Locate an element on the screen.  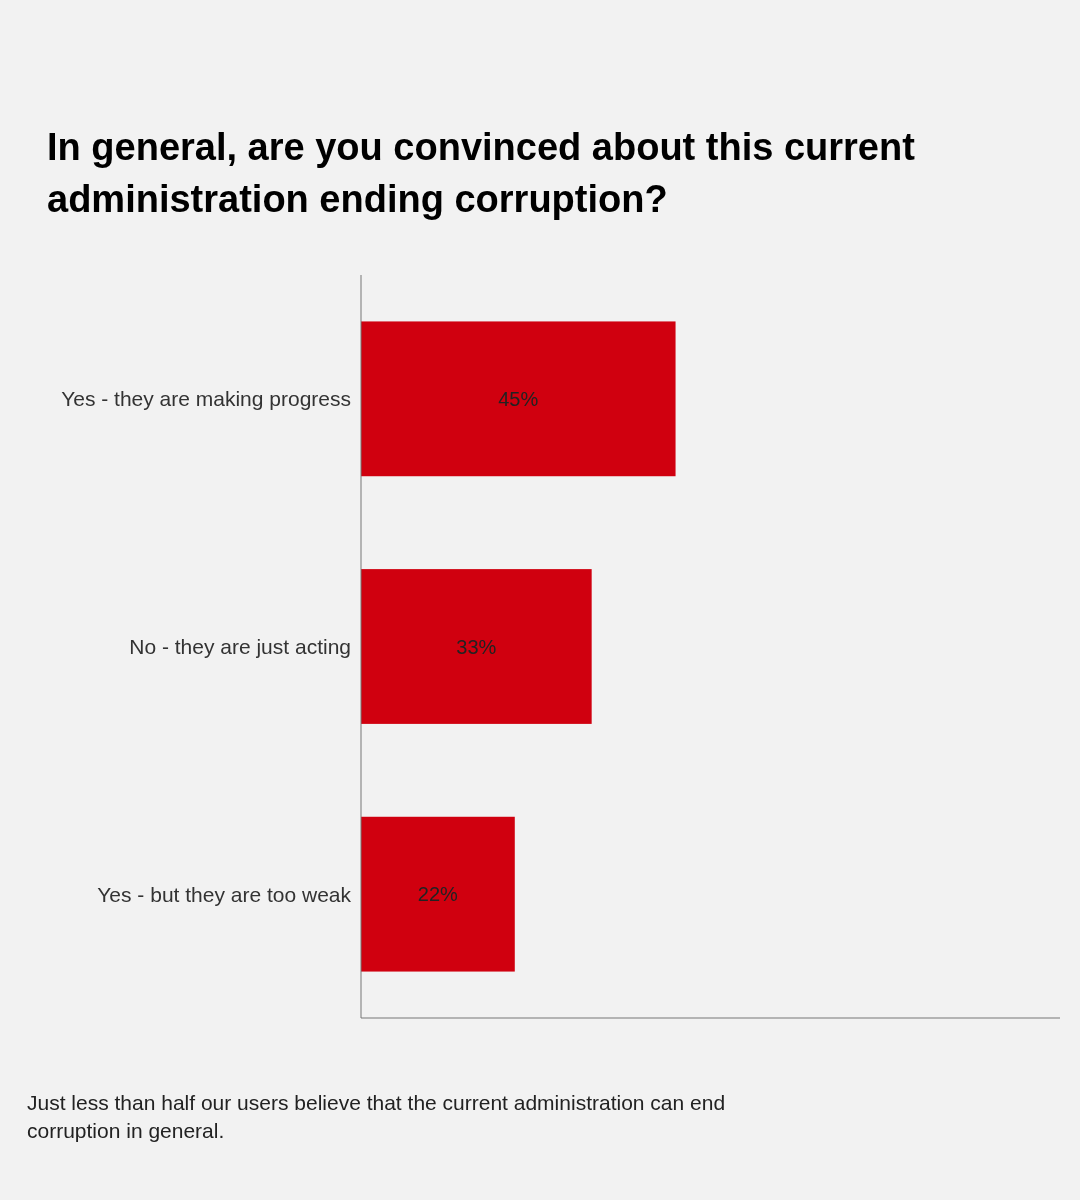
text: Just less than half our users believe that the current administration can end corruption in general. is located at coordinates (376, 1116).